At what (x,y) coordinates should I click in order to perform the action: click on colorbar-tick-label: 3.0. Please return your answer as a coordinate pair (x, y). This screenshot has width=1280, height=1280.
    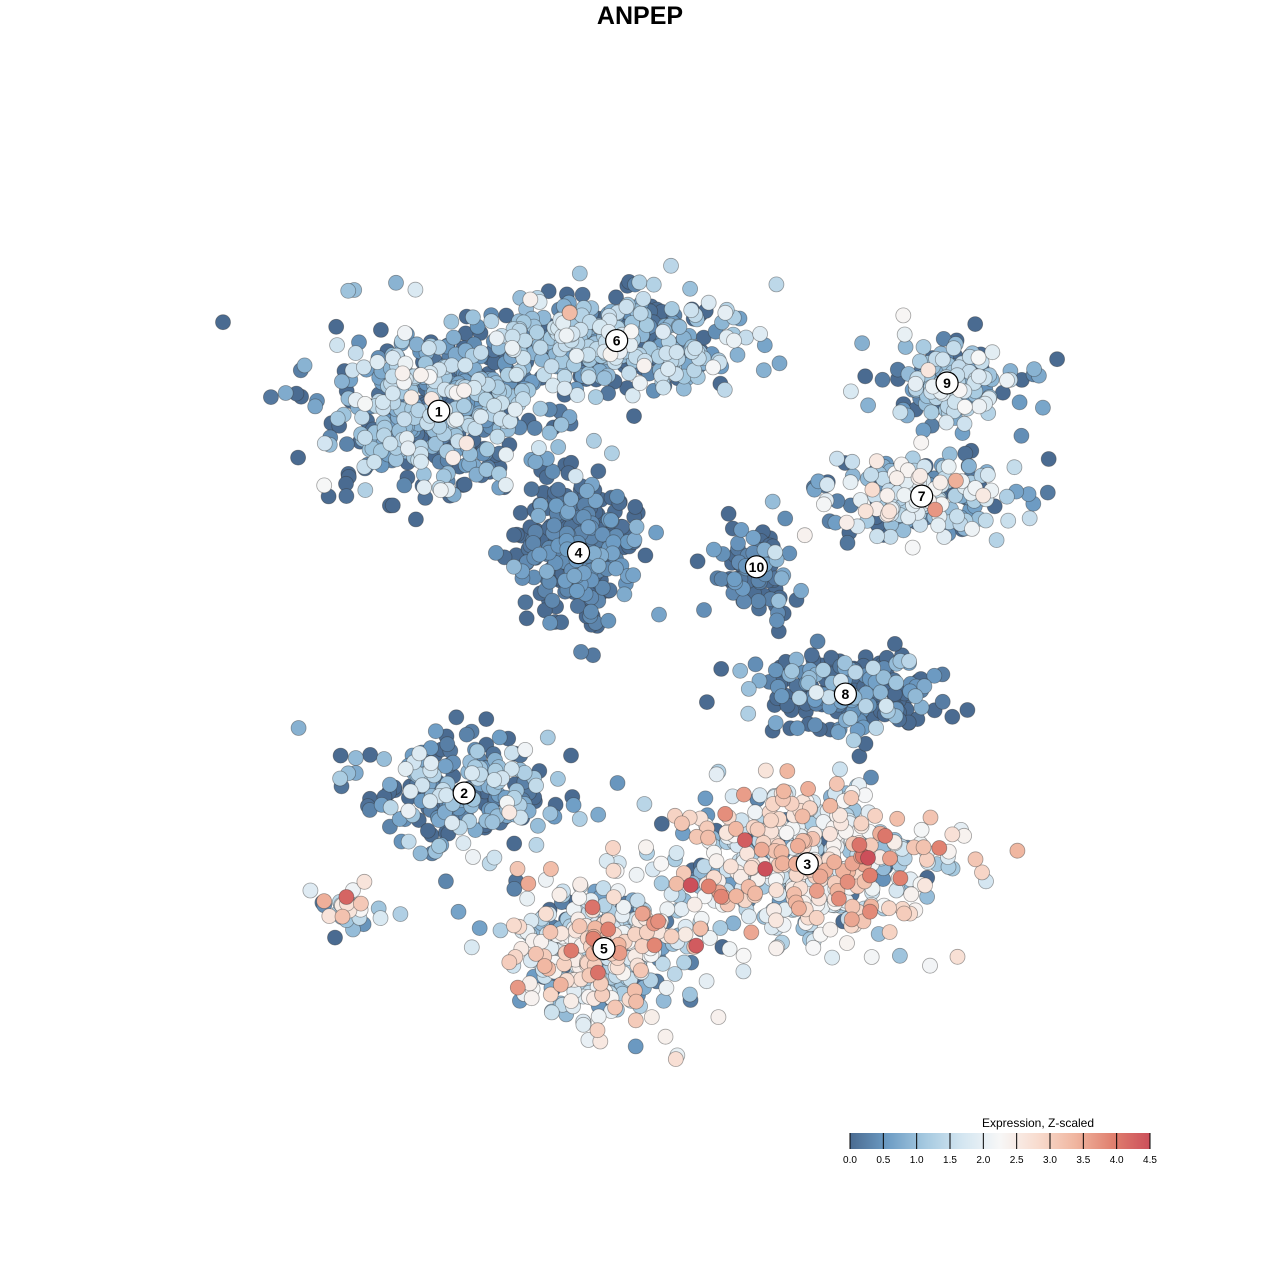
    Looking at the image, I should click on (1050, 1160).